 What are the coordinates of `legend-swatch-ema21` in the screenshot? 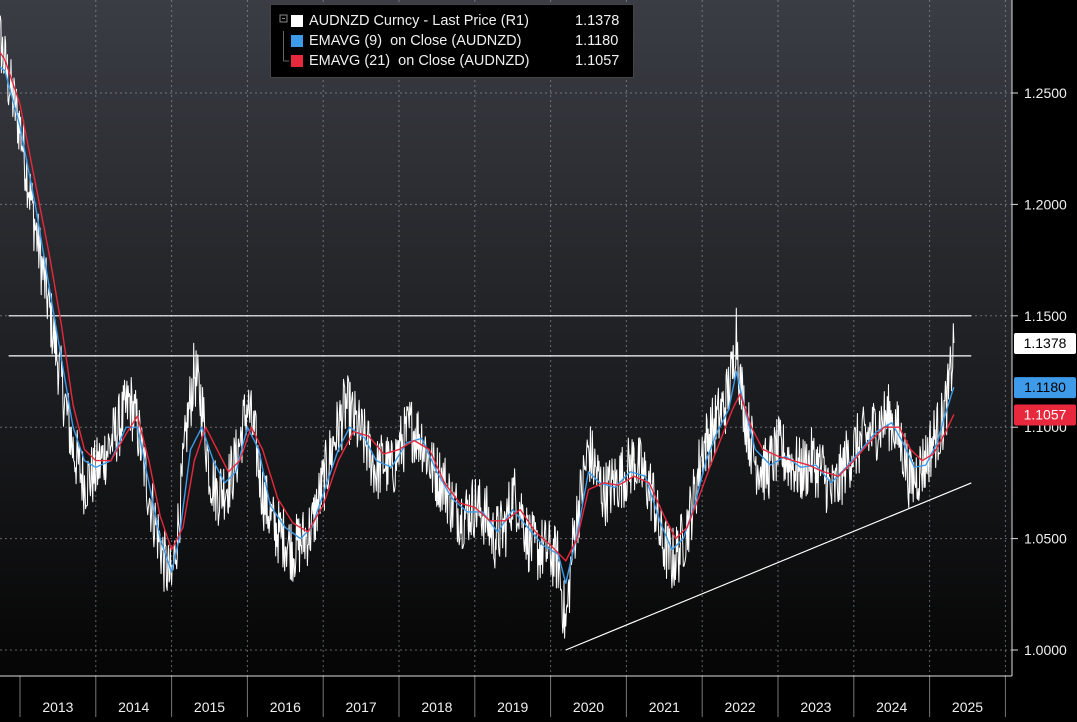 It's located at (297, 61).